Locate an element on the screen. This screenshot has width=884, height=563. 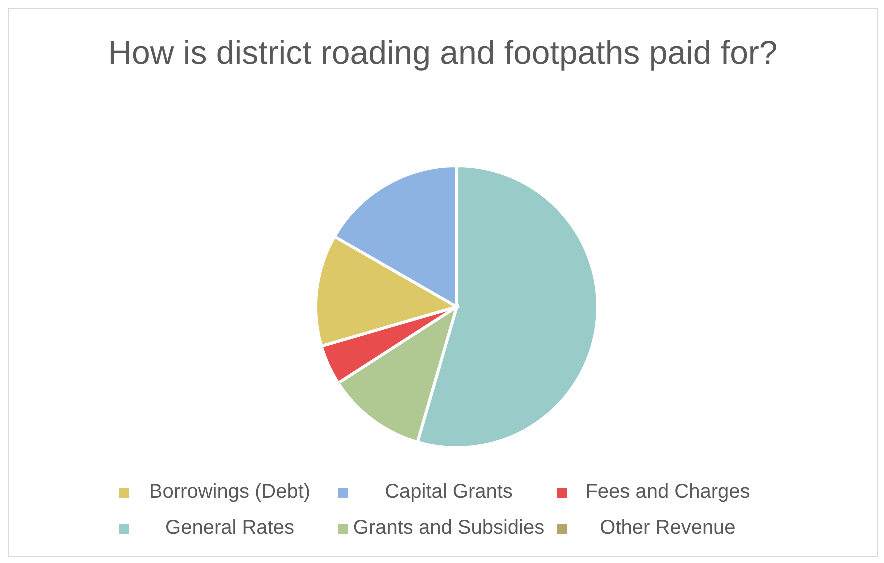
legend-label: Borrowings (Debt) is located at coordinates (230, 492).